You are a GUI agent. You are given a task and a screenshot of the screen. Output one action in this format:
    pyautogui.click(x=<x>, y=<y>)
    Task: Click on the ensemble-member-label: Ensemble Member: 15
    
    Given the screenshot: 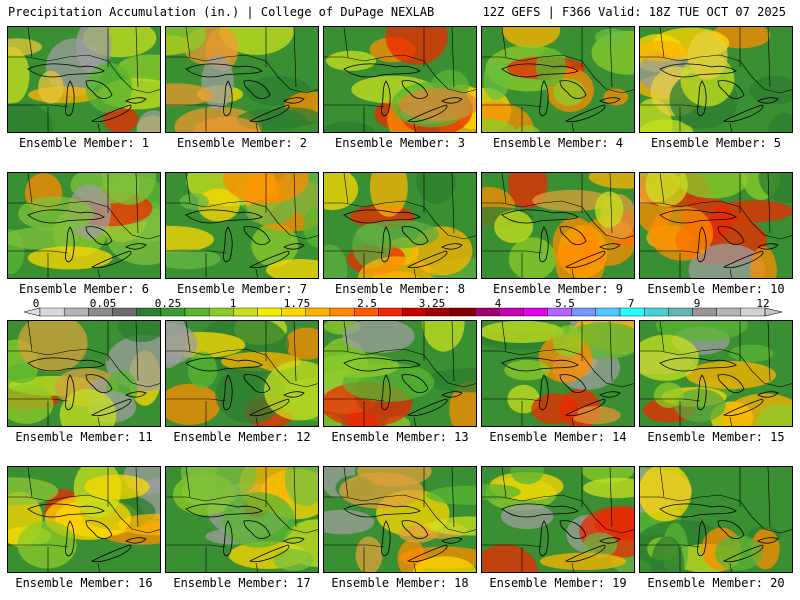 What is the action you would take?
    pyautogui.click(x=716, y=437)
    